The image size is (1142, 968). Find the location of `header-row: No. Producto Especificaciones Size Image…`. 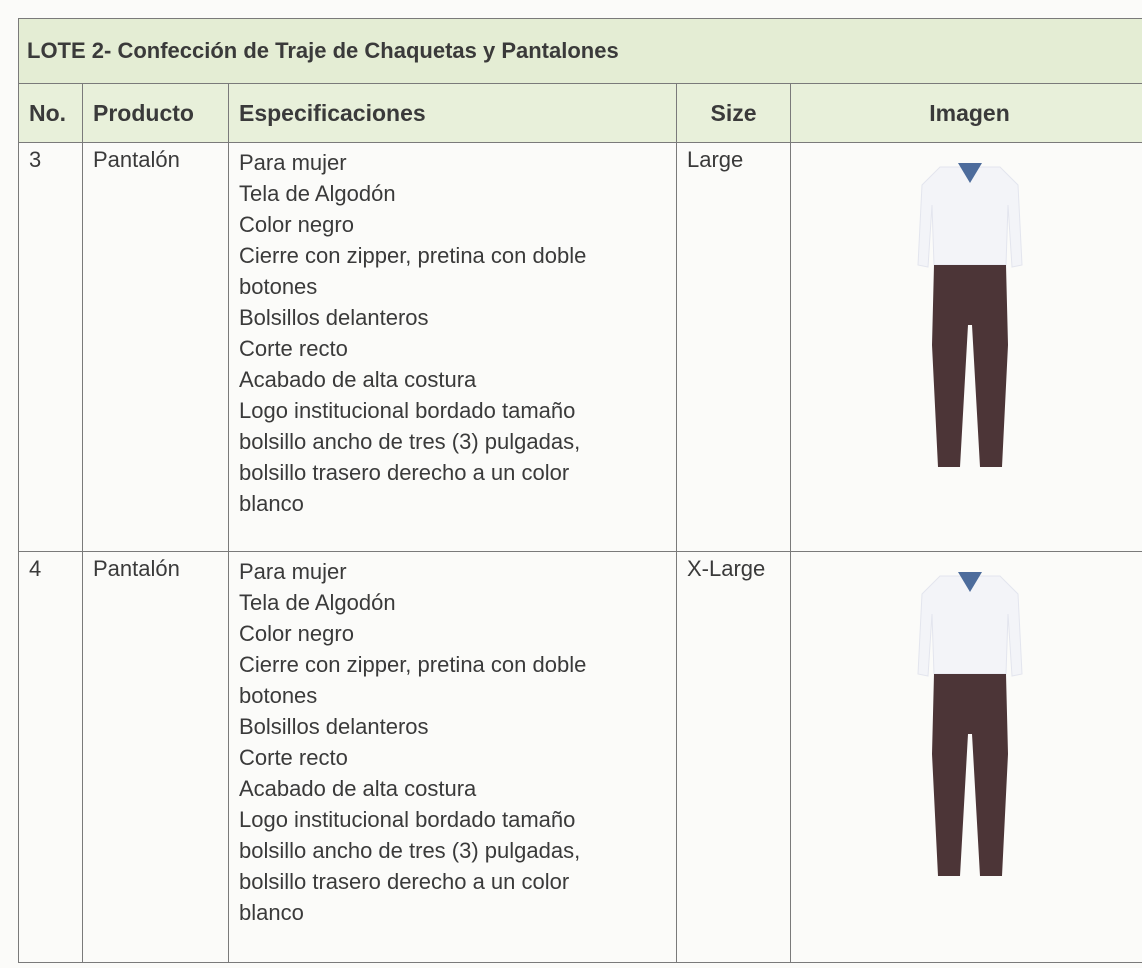

header-row: No. Producto Especificaciones Size Image… is located at coordinates (580, 113).